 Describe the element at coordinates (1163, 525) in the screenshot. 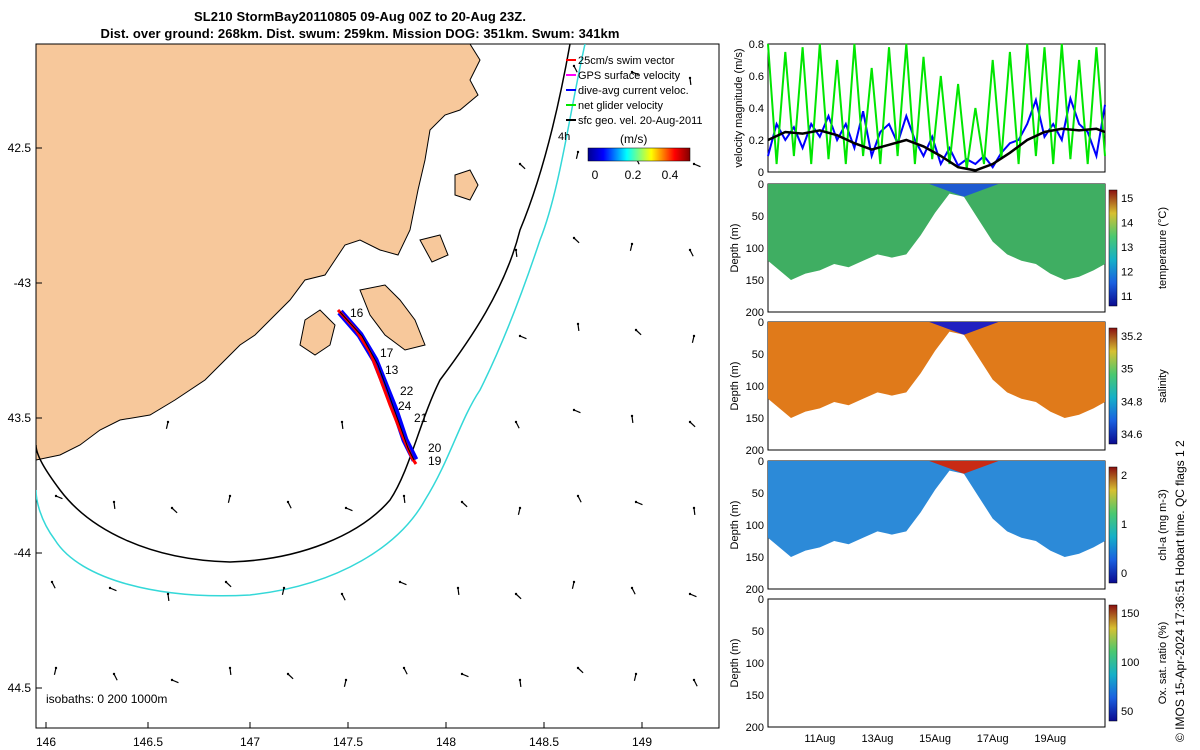

I see `section-colorbar-label: chl-a (mg m-3)` at that location.